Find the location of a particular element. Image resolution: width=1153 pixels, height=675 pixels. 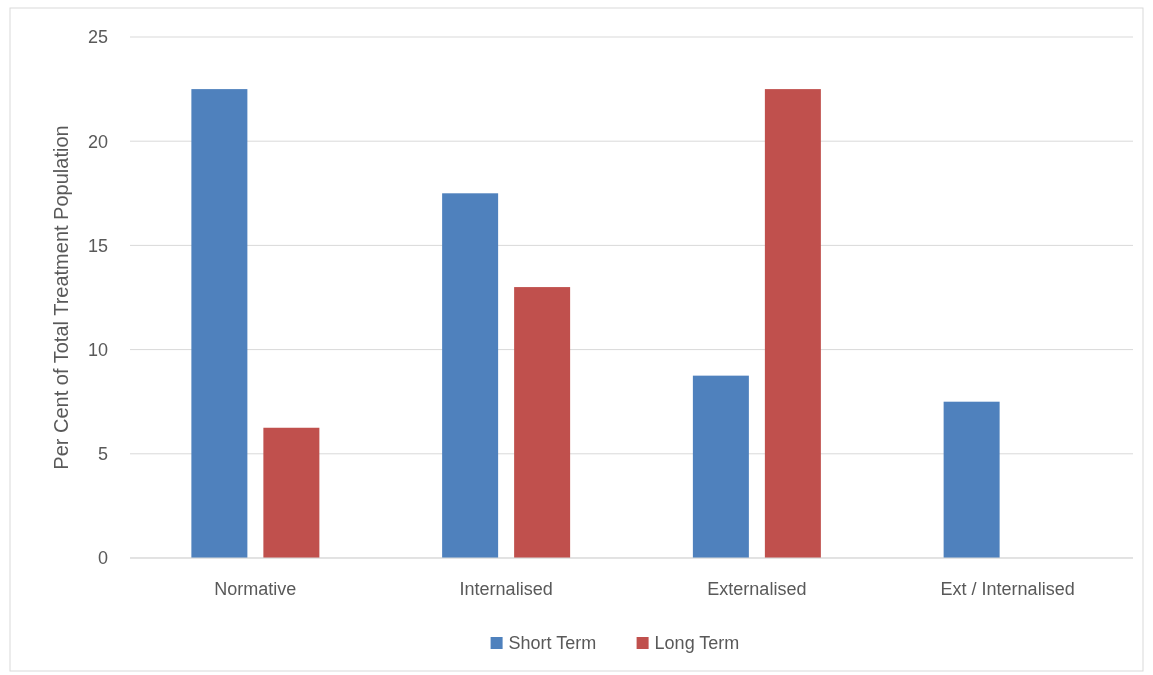

x-tick-label: Externalised is located at coordinates (757, 589).